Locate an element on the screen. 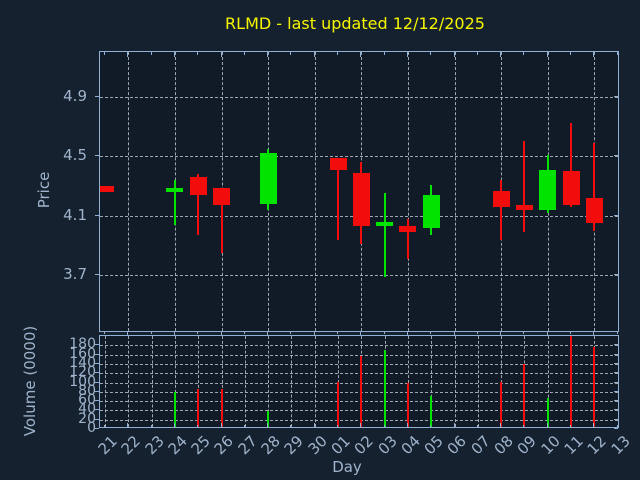 This screenshot has height=480, width=640. price-tick-label: 3.7 is located at coordinates (75, 274).